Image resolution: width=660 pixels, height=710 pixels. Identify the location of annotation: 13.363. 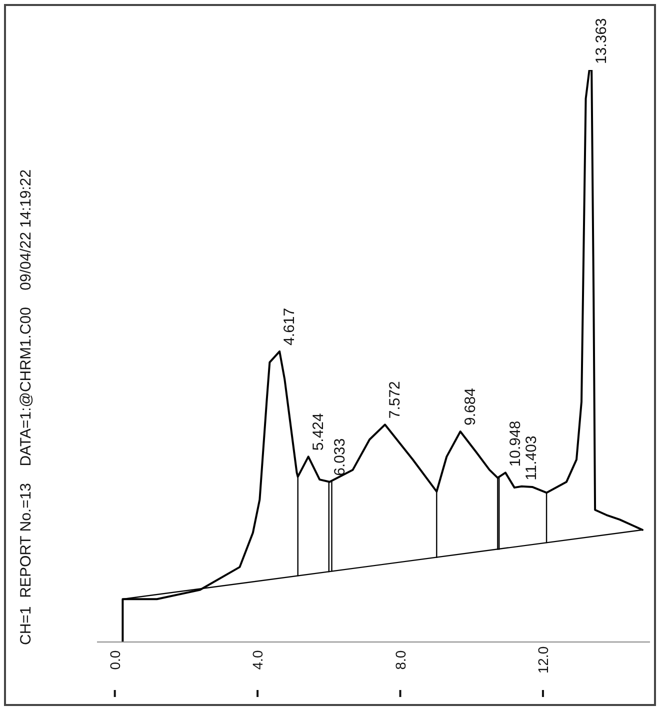
(601, 41).